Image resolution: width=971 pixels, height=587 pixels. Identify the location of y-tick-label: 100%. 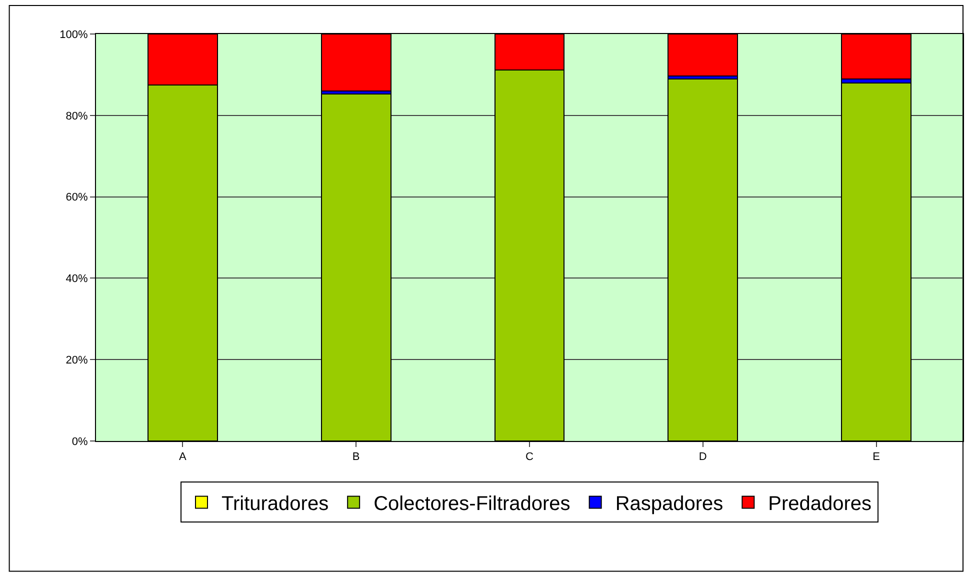
(74, 34).